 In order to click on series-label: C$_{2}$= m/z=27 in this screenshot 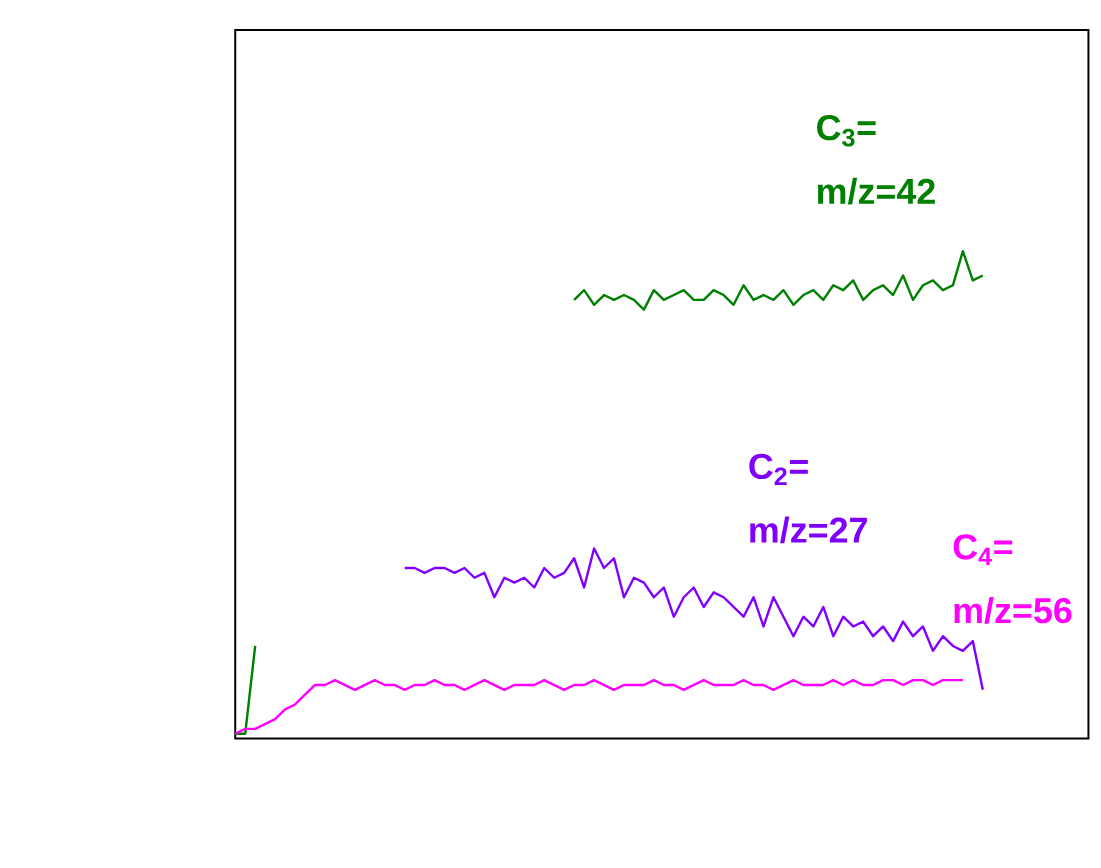, I will do `click(808, 498)`.